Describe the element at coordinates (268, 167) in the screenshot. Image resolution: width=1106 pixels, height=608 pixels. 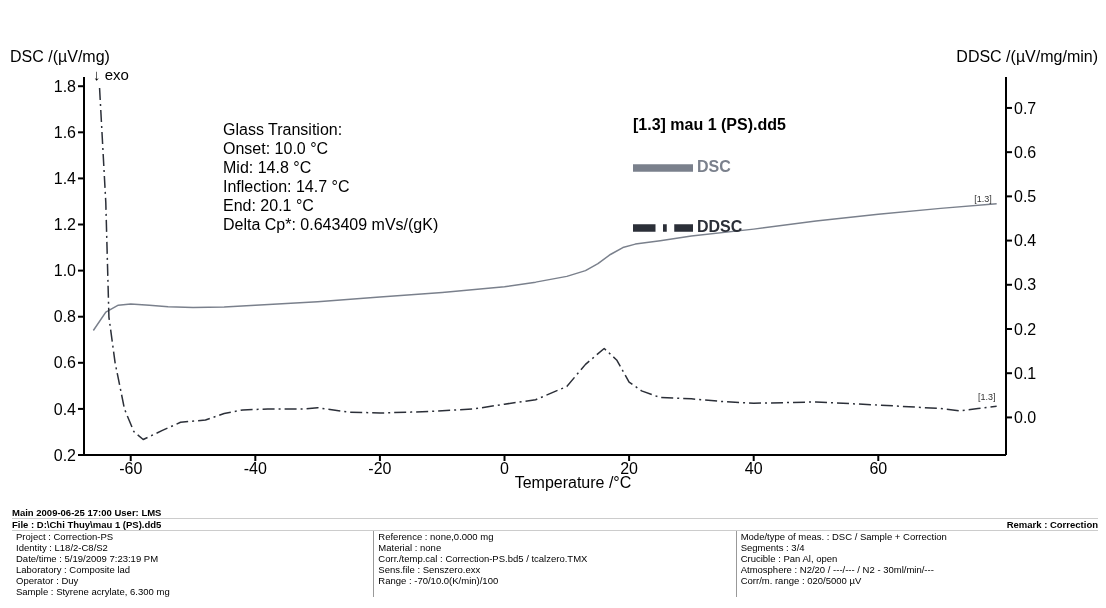
I see `annotation: Mid: 14.8 °C` at that location.